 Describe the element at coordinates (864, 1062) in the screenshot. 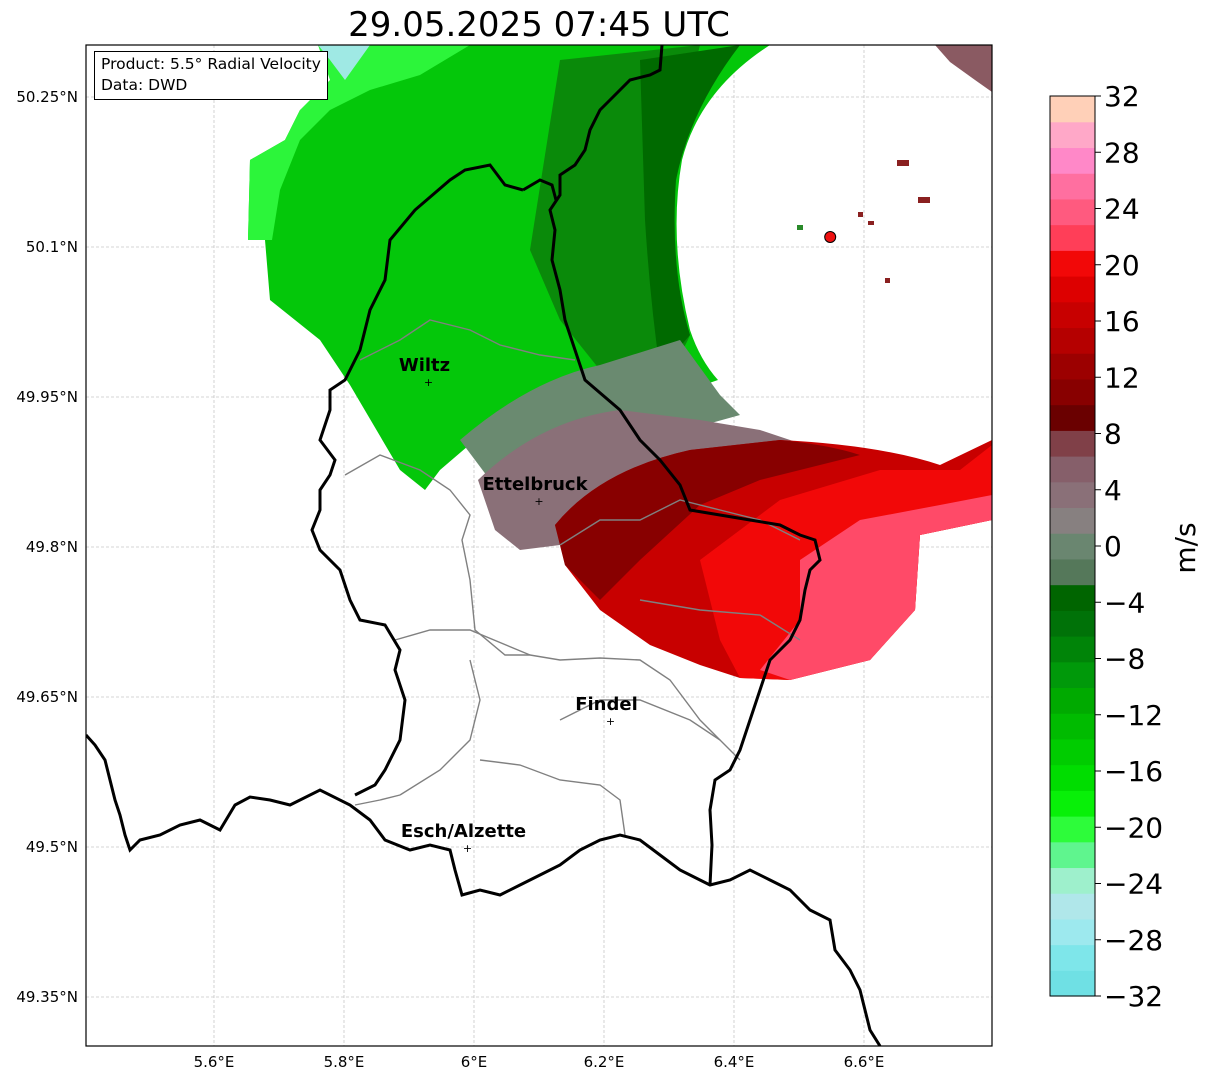

I see `x-tick-label: 6.6°E` at that location.